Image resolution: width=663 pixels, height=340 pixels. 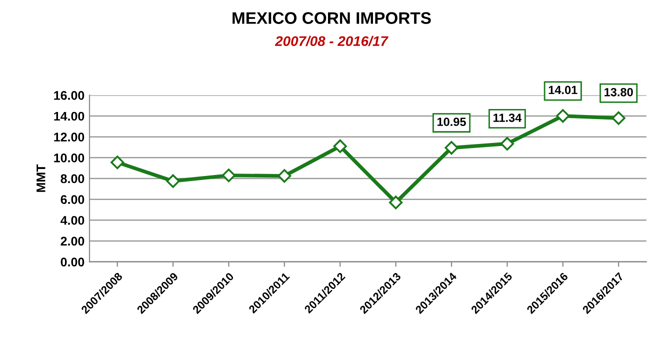 I want to click on y-tick-label: 4.00, so click(x=72, y=220).